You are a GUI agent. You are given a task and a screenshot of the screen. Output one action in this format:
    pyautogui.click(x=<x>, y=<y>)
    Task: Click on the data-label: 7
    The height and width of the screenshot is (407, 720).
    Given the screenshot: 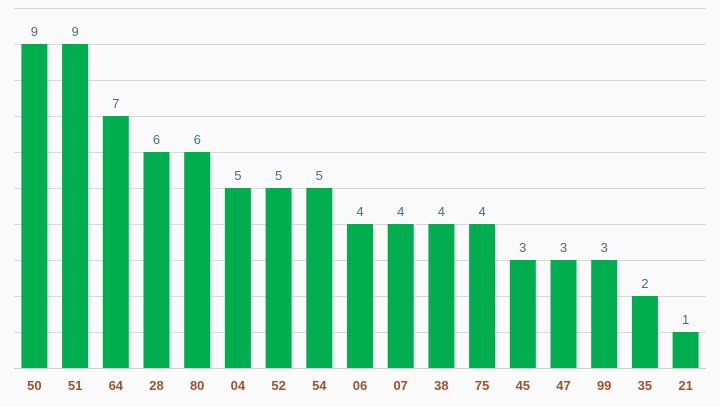 What is the action you would take?
    pyautogui.click(x=115, y=103)
    